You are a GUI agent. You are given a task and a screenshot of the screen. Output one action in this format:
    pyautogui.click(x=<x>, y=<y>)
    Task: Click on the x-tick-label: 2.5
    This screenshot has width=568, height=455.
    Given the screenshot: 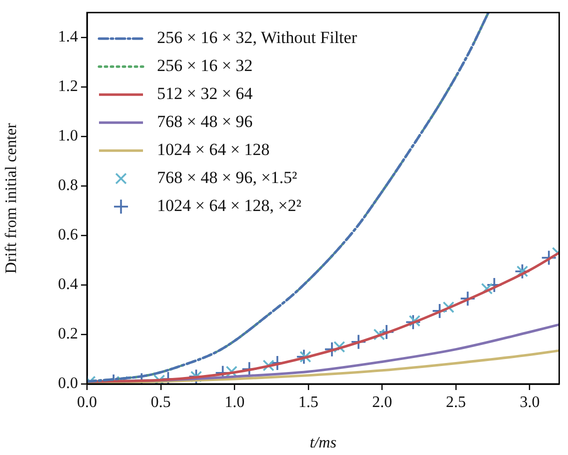 What is the action you would take?
    pyautogui.click(x=456, y=402)
    